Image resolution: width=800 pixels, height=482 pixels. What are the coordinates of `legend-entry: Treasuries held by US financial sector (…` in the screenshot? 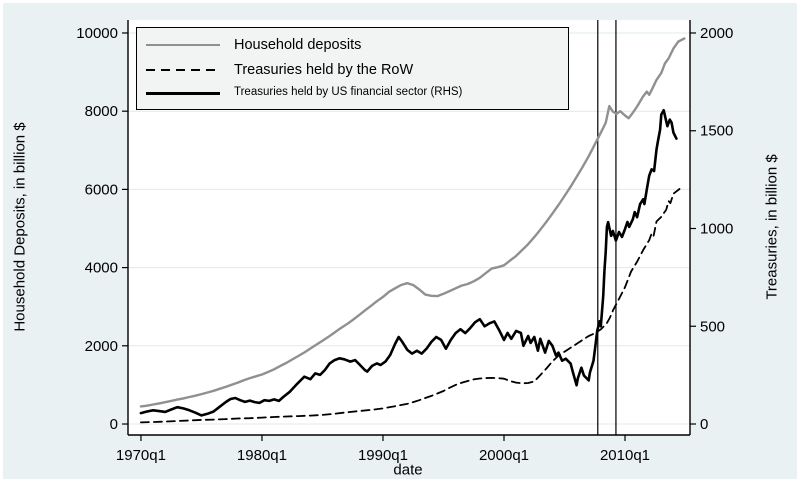 It's located at (352, 93).